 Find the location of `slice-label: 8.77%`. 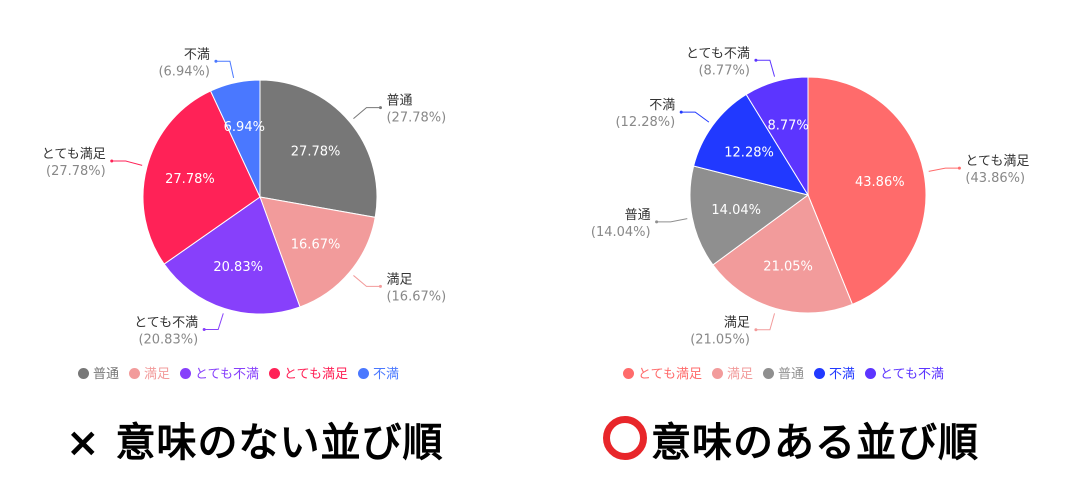

slice-label: 8.77% is located at coordinates (787, 126).